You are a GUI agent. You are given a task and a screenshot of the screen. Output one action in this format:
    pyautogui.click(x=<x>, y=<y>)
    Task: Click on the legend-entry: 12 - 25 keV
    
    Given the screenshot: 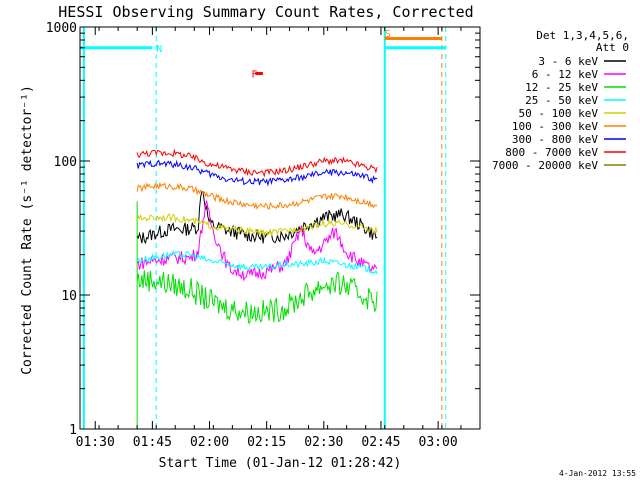 What is the action you would take?
    pyautogui.click(x=561, y=87)
    